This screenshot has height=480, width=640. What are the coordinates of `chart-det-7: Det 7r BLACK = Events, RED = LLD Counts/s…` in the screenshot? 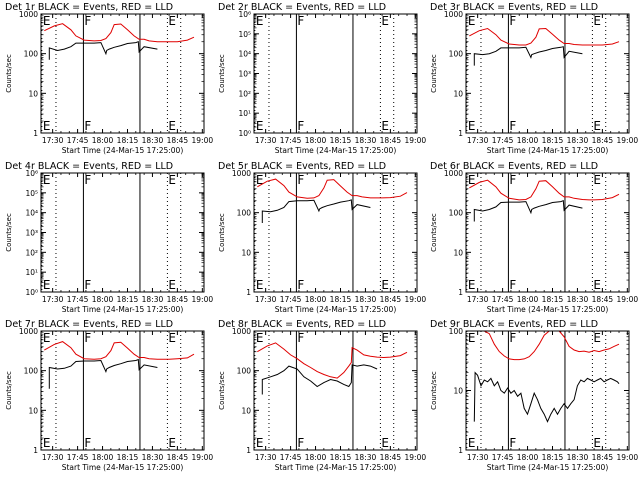 It's located at (109, 395).